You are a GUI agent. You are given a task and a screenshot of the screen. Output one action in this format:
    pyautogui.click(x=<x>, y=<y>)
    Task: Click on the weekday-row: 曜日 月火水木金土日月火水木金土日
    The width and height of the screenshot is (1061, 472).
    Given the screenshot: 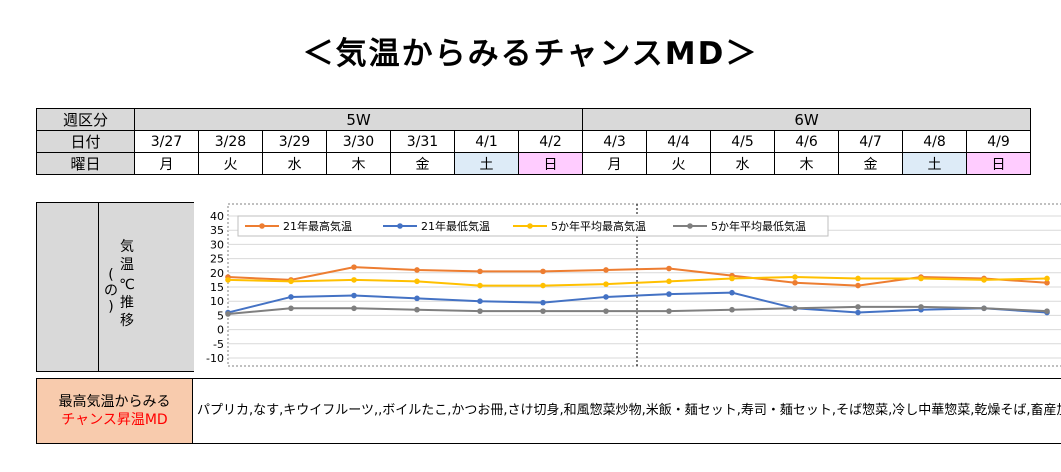 What is the action you would take?
    pyautogui.click(x=533, y=163)
    